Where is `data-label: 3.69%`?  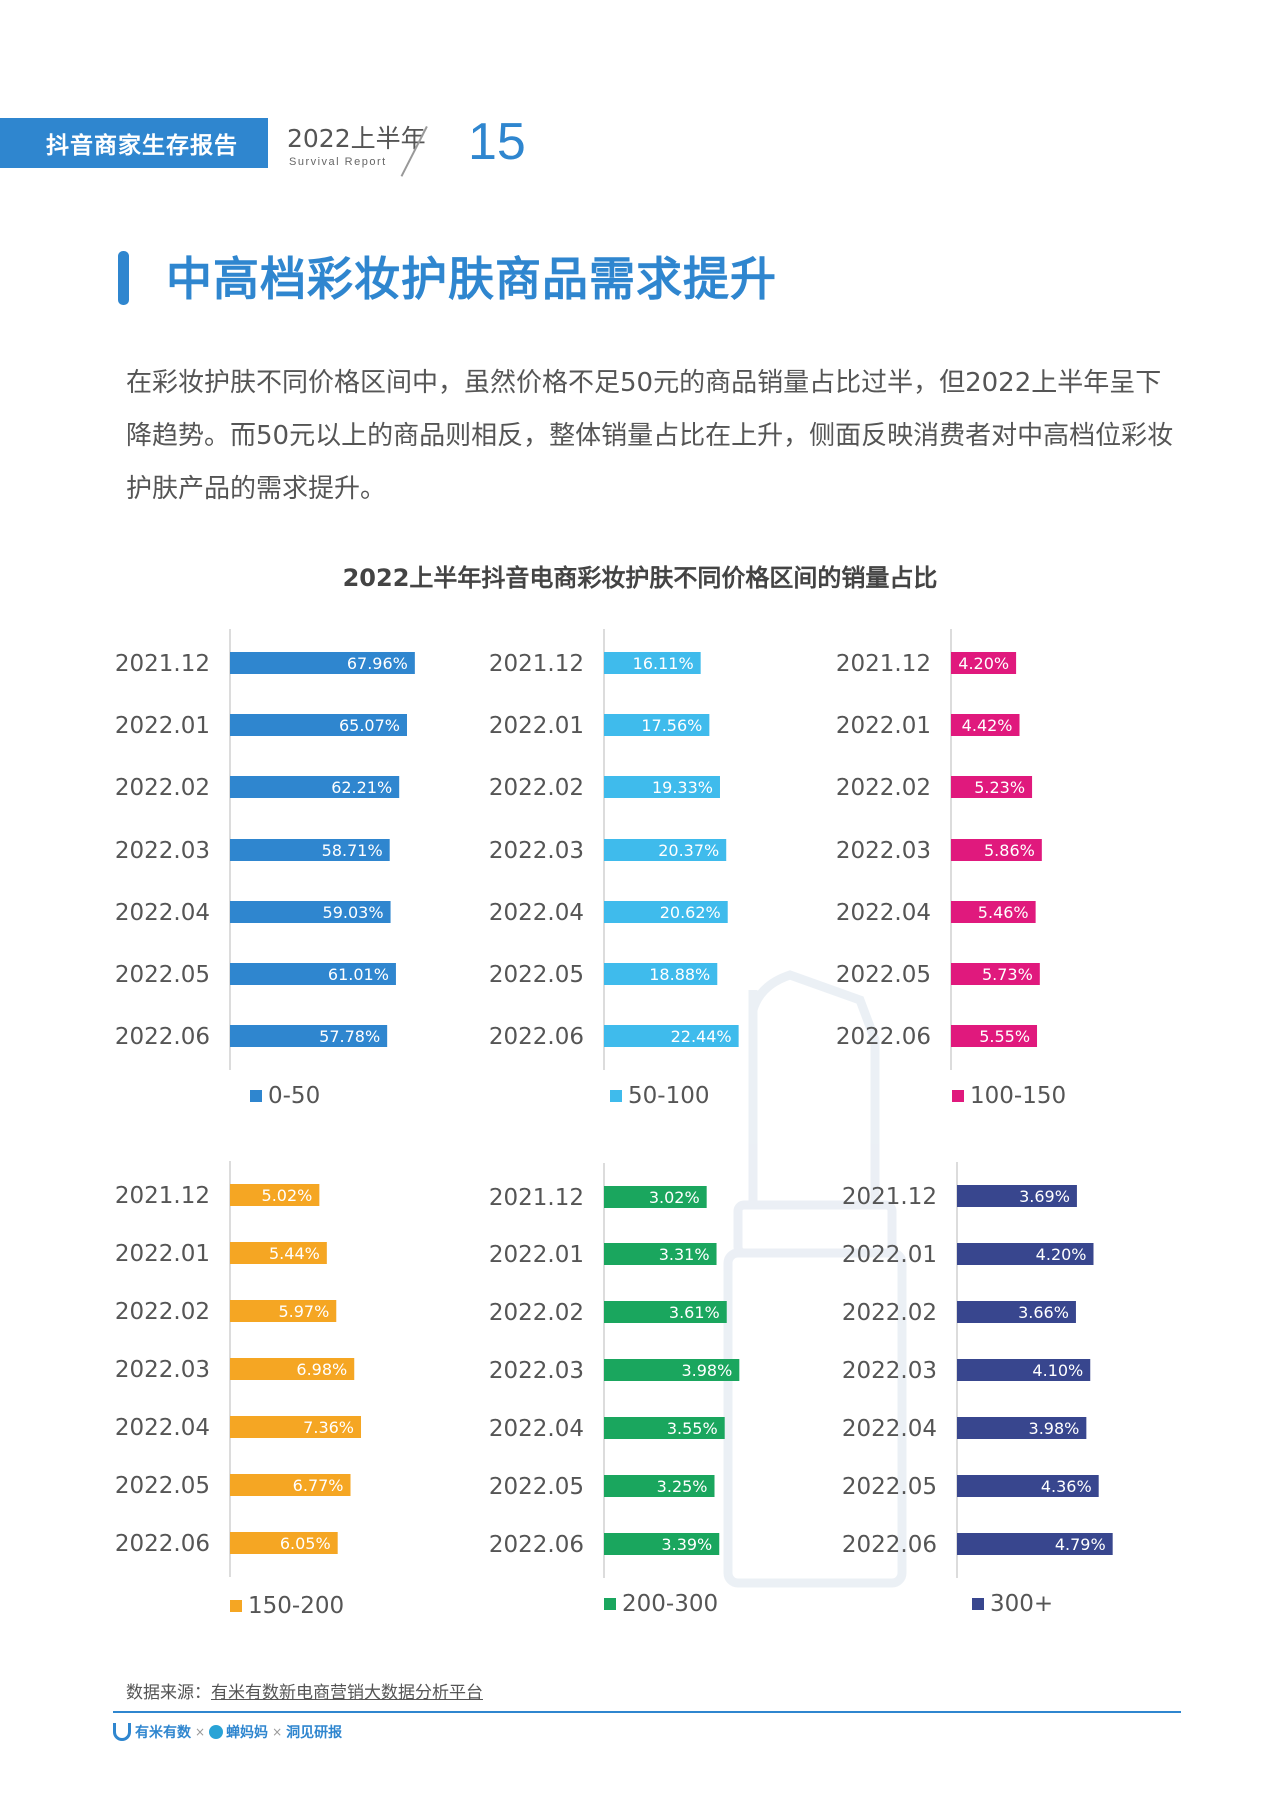 data-label: 3.69% is located at coordinates (1044, 1196).